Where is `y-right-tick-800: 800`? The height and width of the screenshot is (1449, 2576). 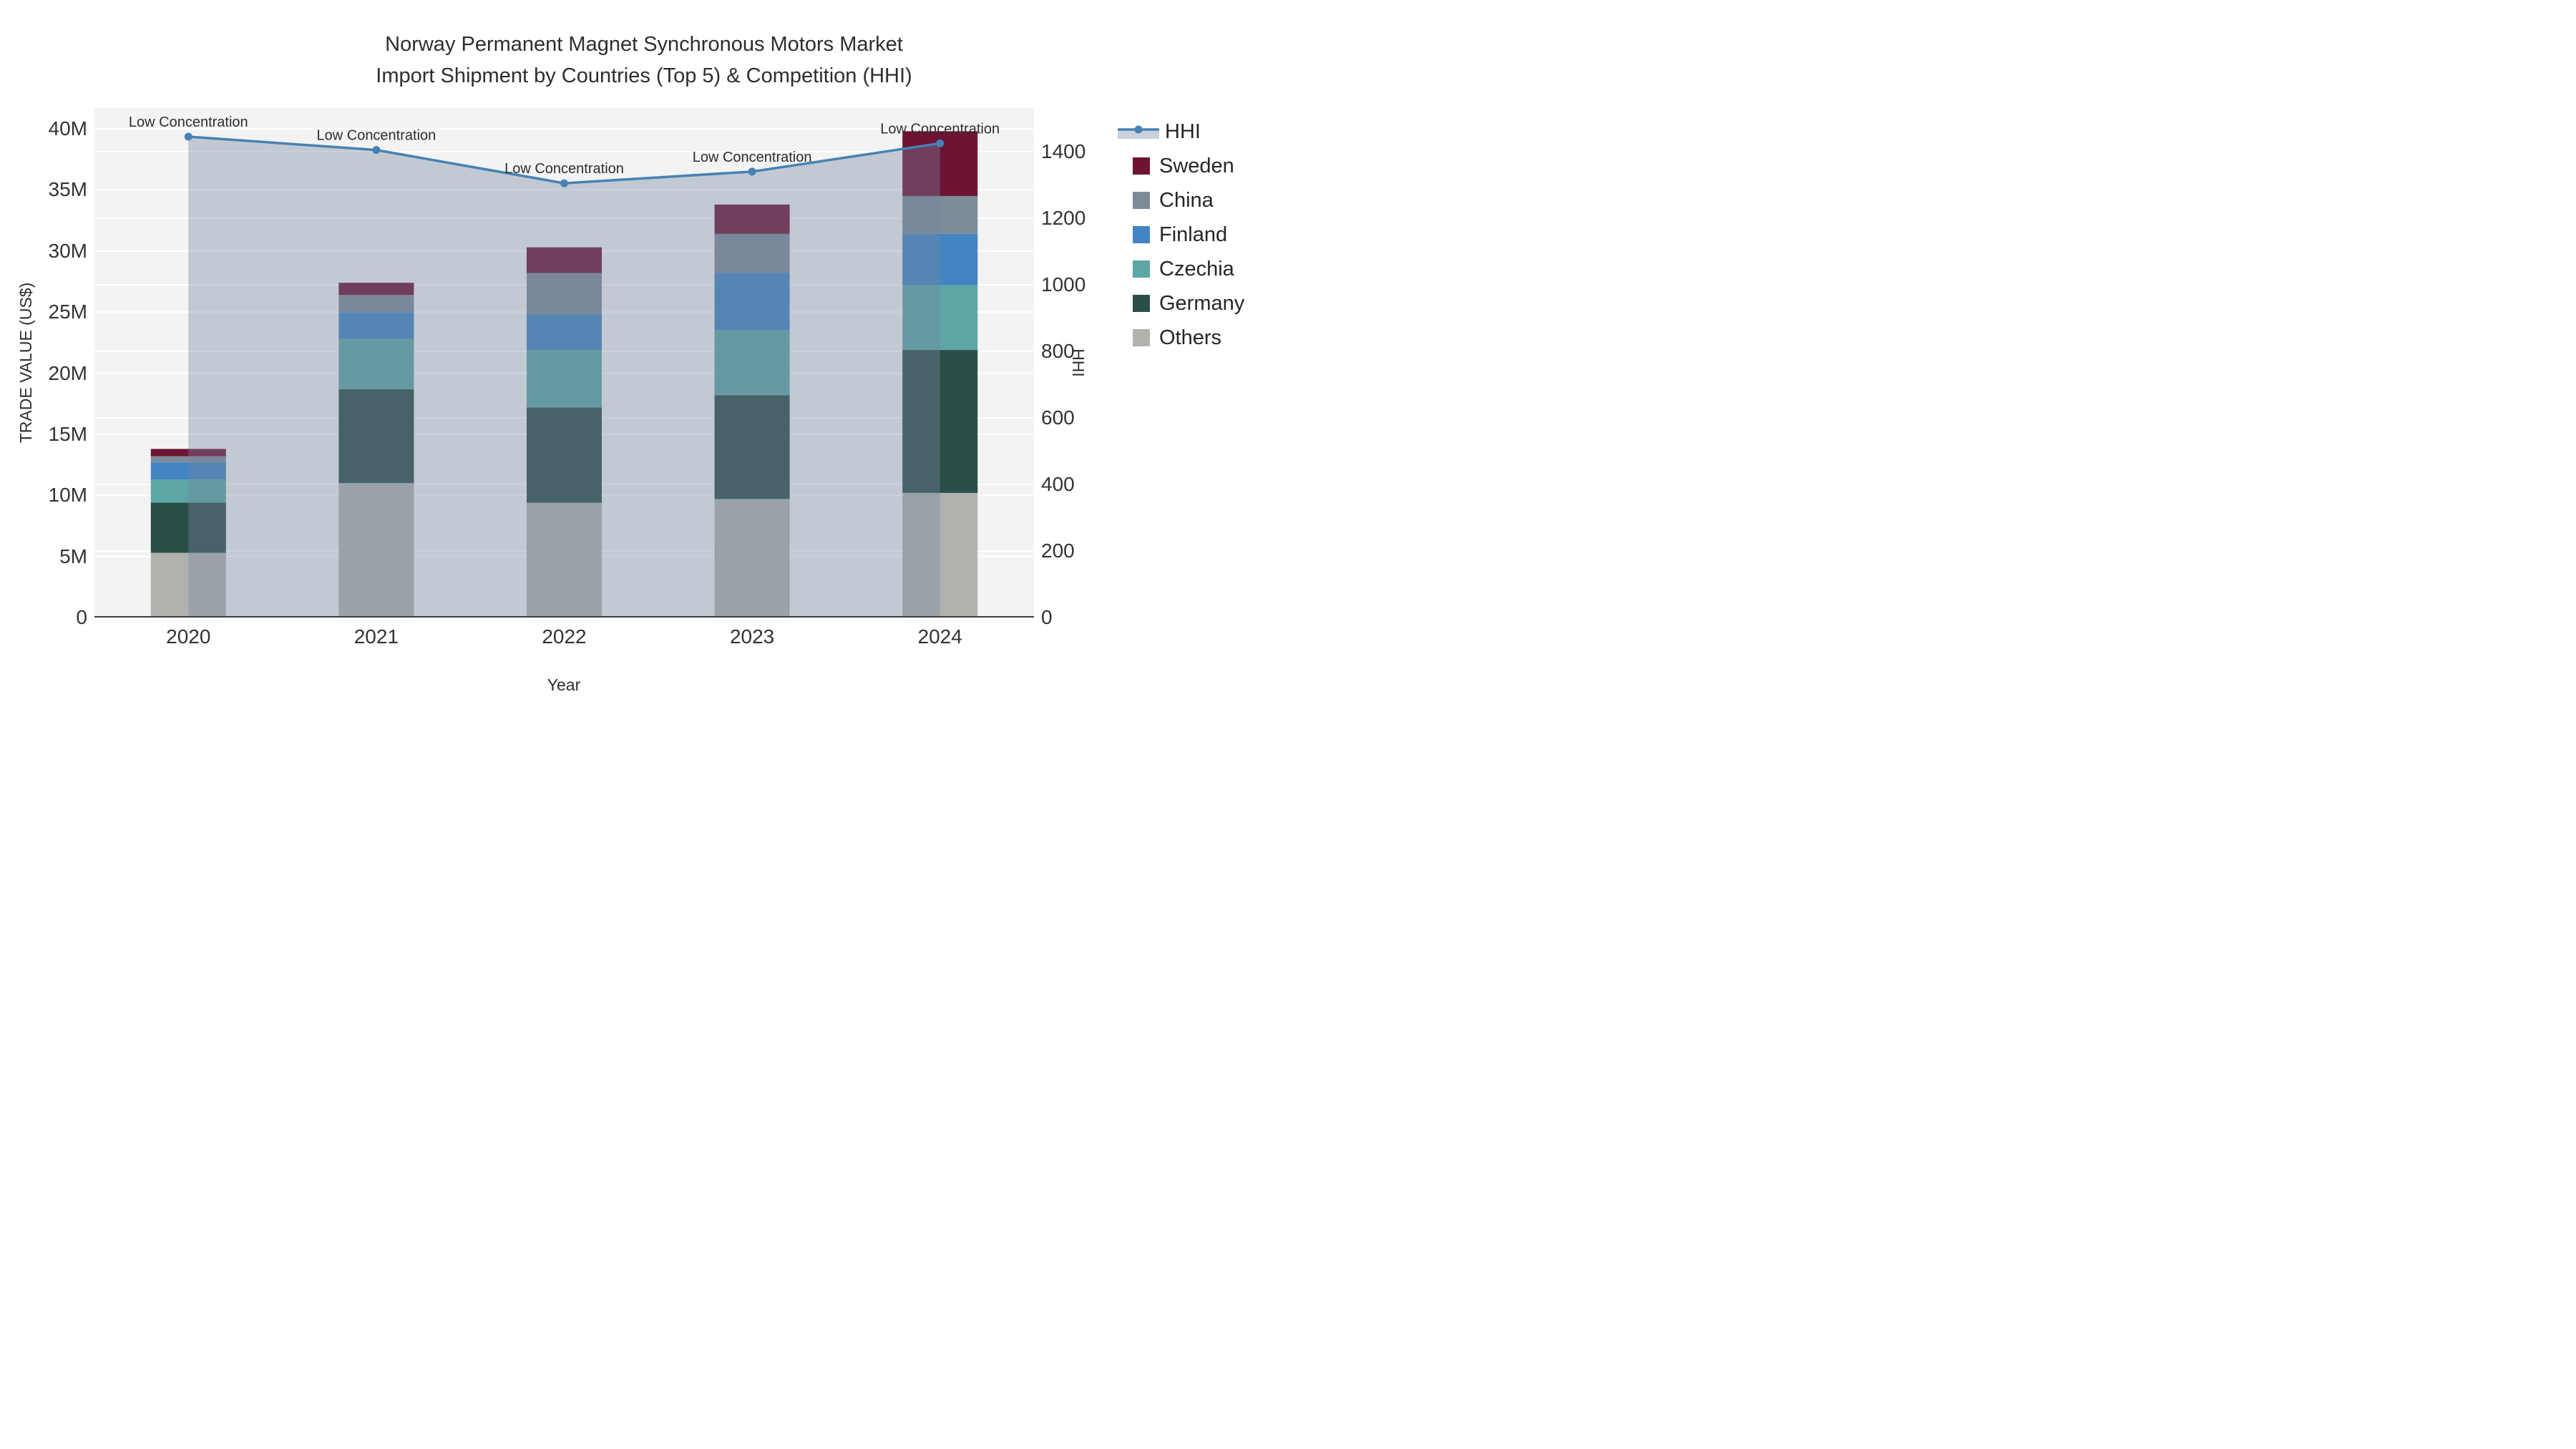
y-right-tick-800: 800 is located at coordinates (1058, 350).